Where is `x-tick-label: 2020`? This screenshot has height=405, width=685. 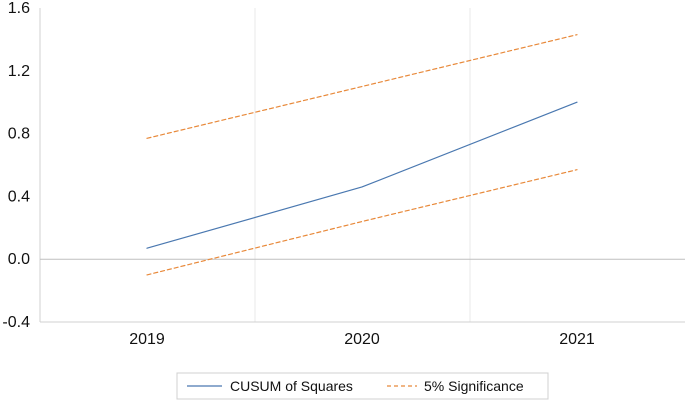 x-tick-label: 2020 is located at coordinates (362, 339).